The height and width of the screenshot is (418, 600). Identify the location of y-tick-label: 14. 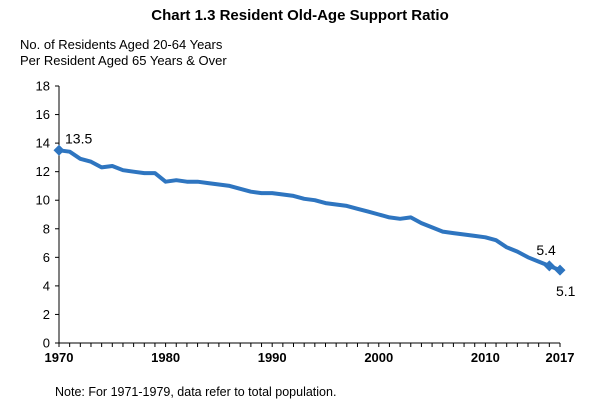
(43, 143).